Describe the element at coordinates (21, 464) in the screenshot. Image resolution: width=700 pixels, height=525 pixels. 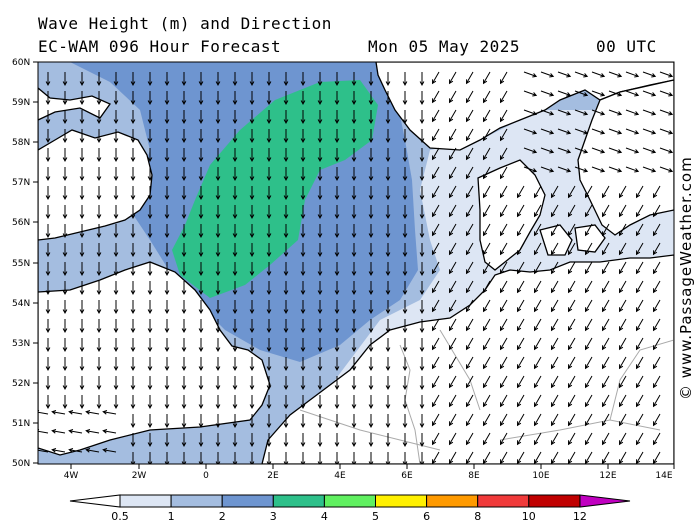
I see `lat-label: 50N` at that location.